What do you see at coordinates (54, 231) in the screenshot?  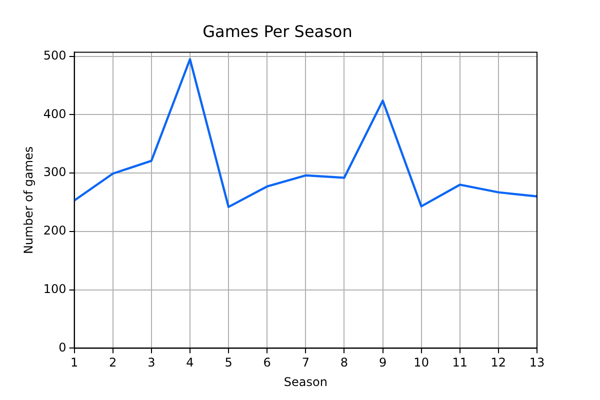 I see `y-tick-label: 200` at bounding box center [54, 231].